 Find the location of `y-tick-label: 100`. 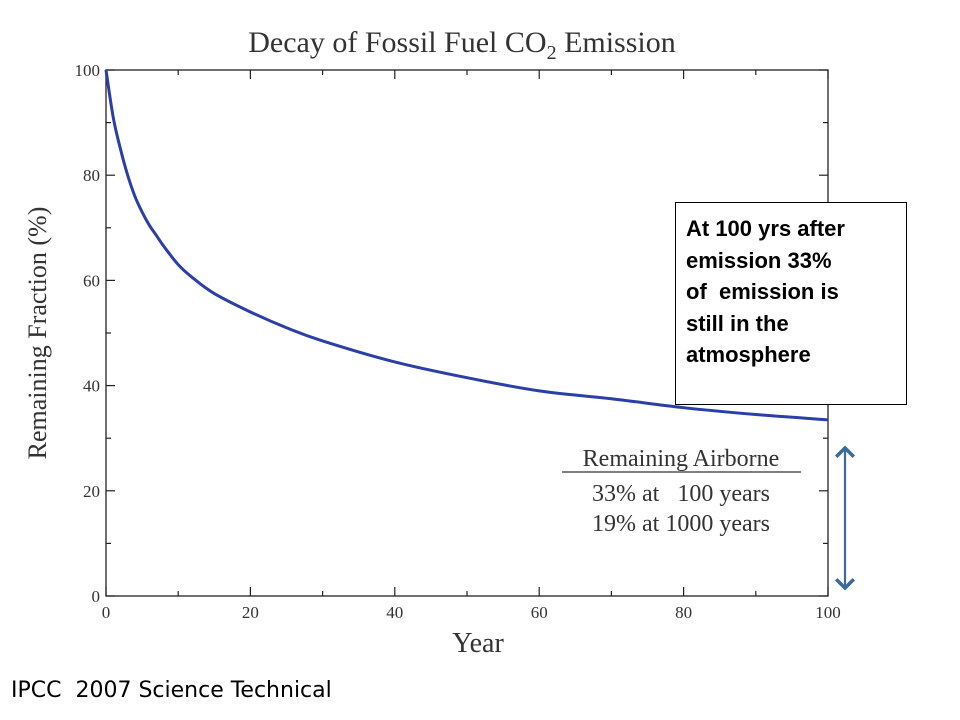

y-tick-label: 100 is located at coordinates (88, 70).